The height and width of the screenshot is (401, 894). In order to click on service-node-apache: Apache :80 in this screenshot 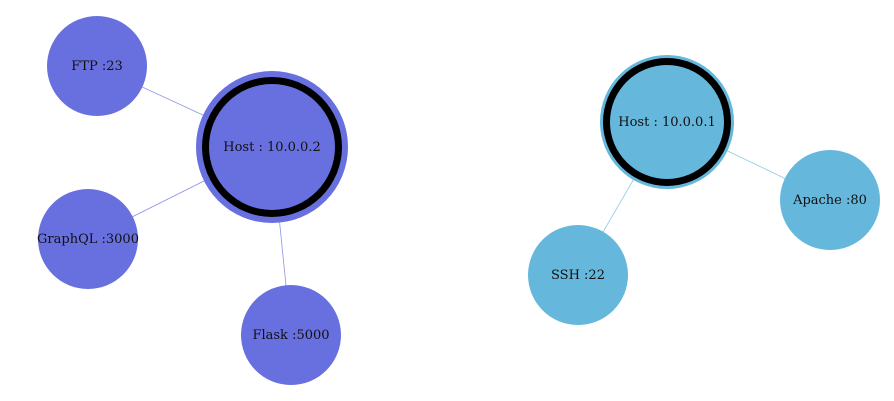, I will do `click(830, 200)`.